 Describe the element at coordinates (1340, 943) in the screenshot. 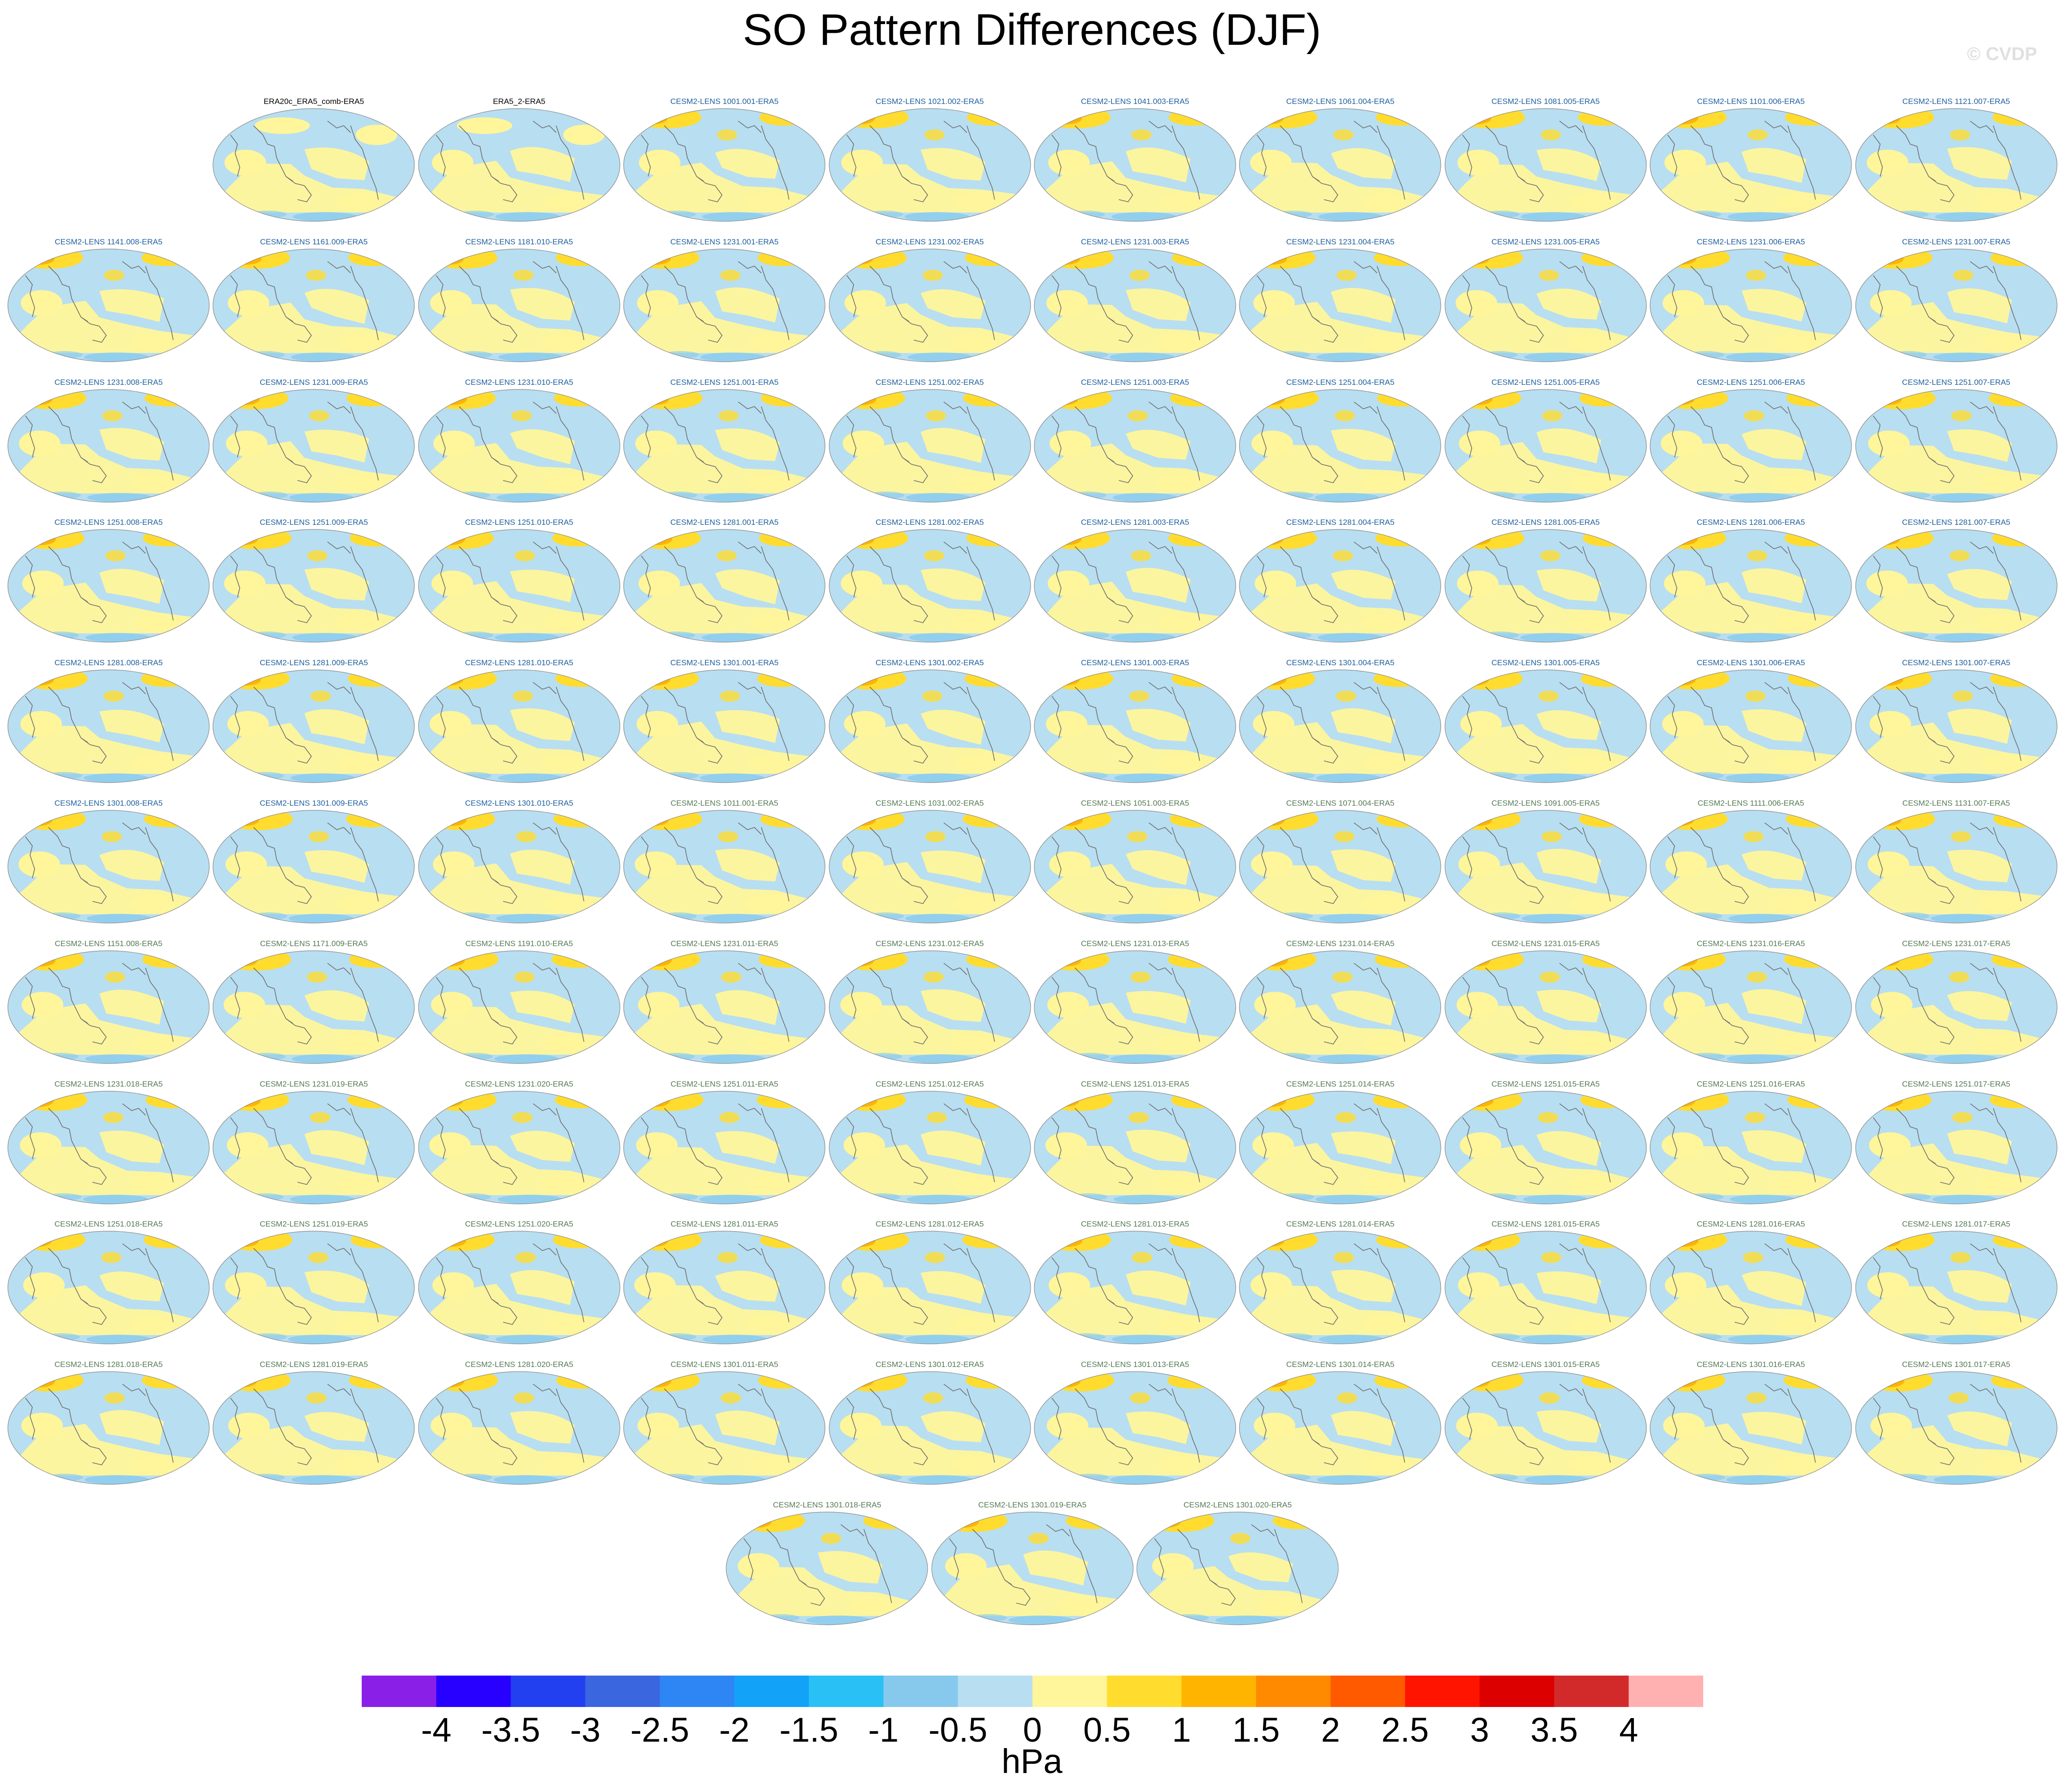

I see `panel-title: CESM2-LENS 1231.014-ERA5` at that location.